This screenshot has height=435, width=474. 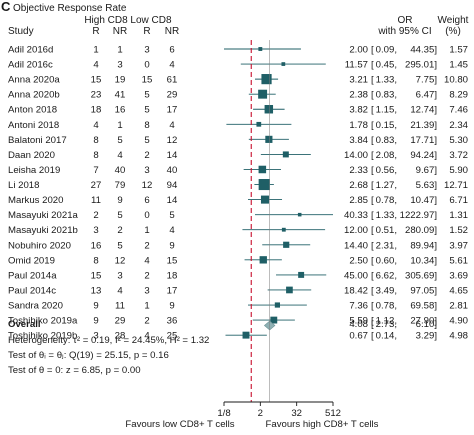 I want to click on high-r-cell: 2, so click(x=95, y=215).